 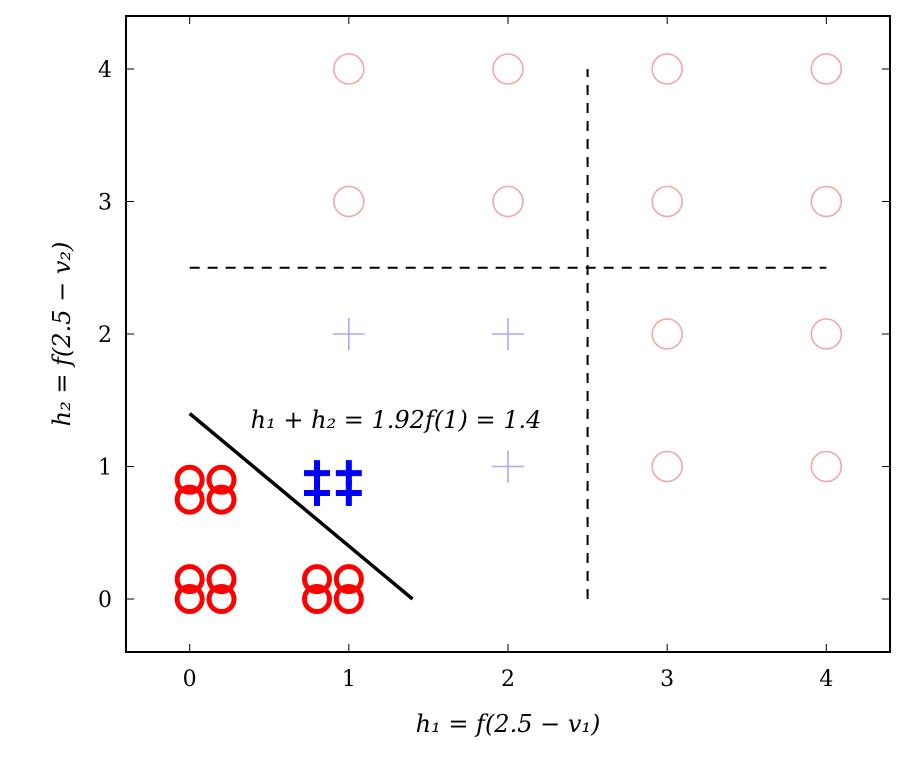 I want to click on y-axis-label: h₂ = f(2.5 − v₂), so click(x=62, y=334).